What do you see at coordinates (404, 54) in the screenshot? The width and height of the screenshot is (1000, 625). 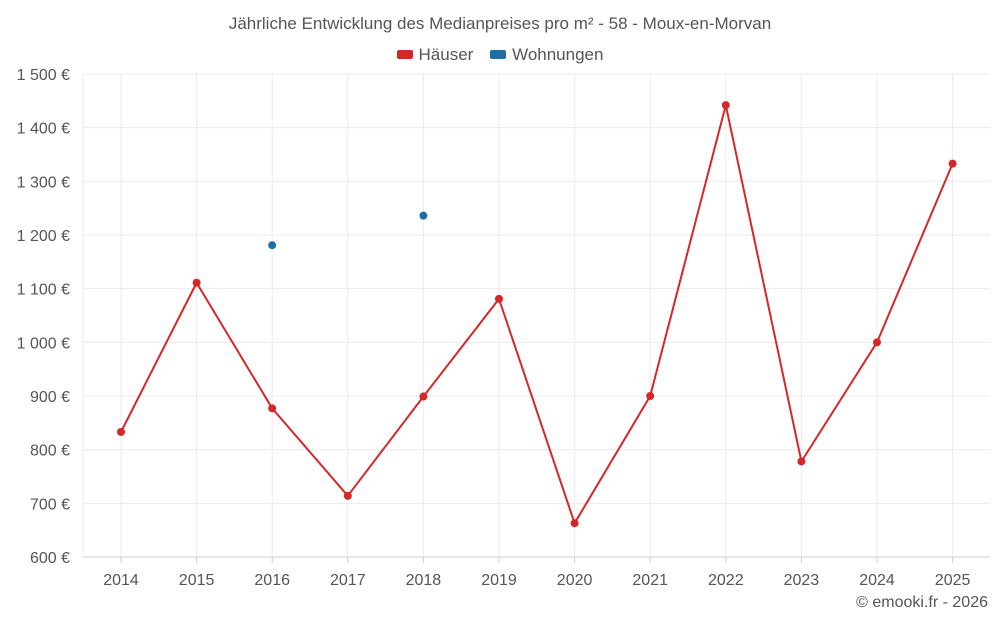 I see `legend-swatch-haeuser` at bounding box center [404, 54].